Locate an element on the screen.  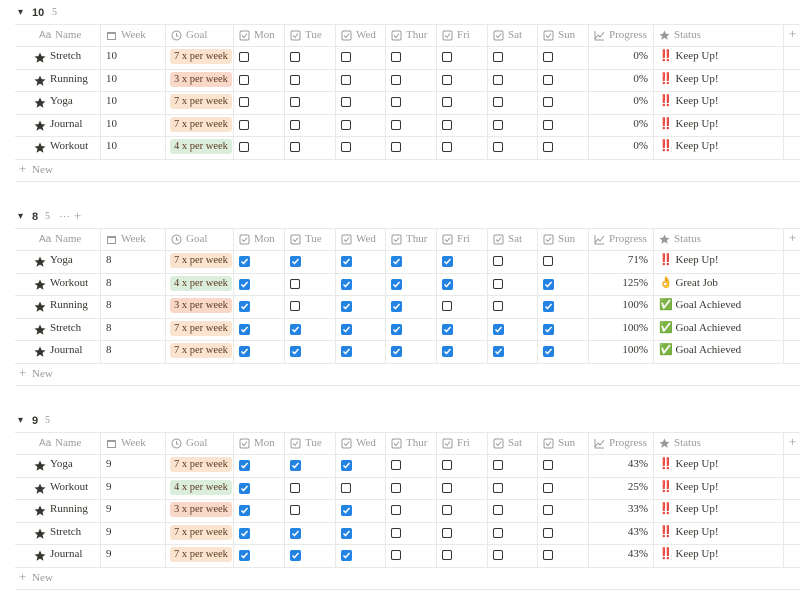
collapse-toggle: ▾ is located at coordinates (21, 216).